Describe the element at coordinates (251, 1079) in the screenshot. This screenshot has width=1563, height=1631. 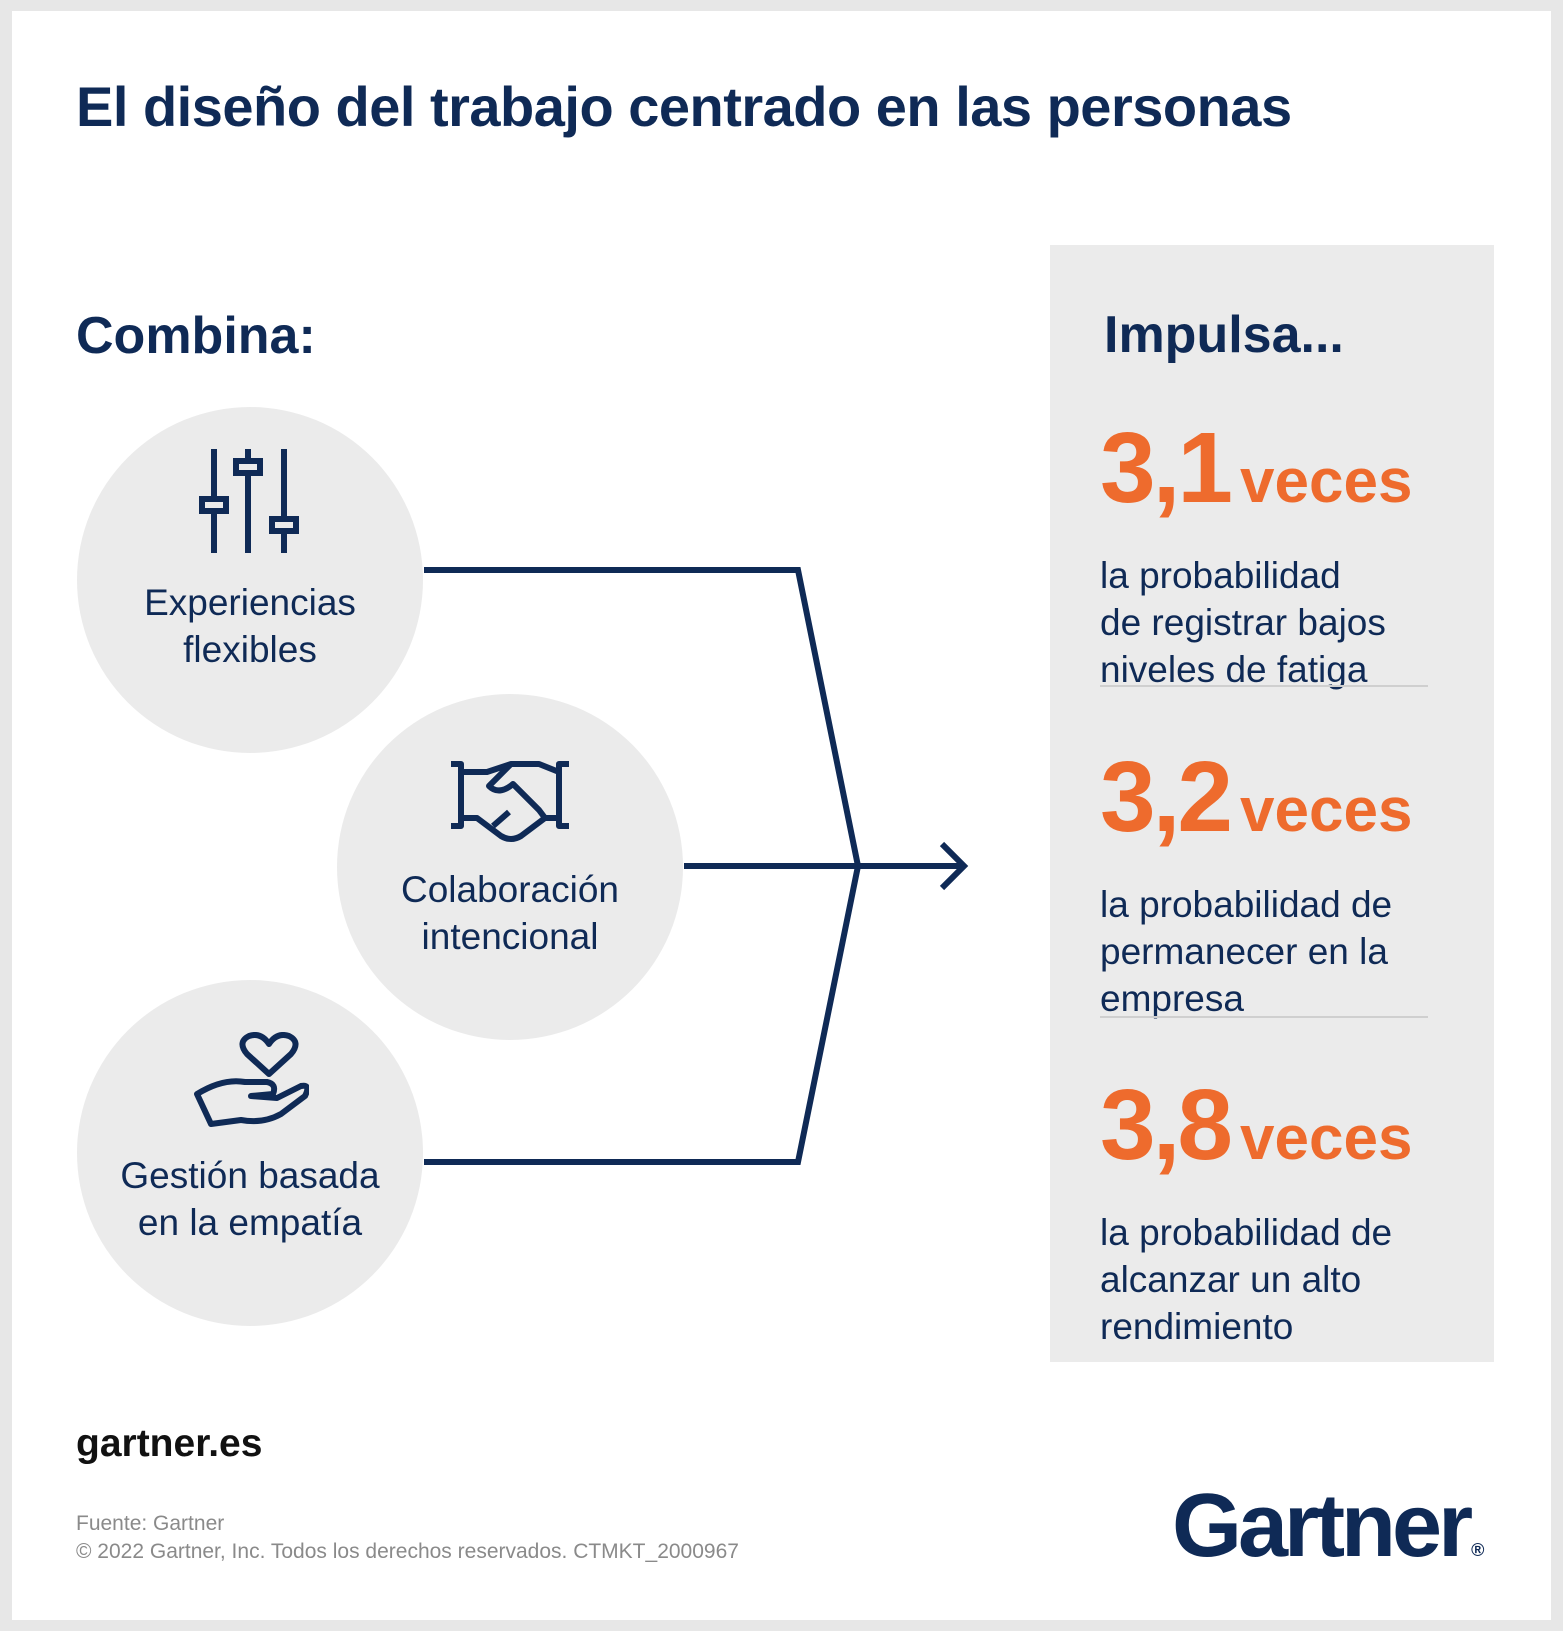
I see `hand-heart-icon` at that location.